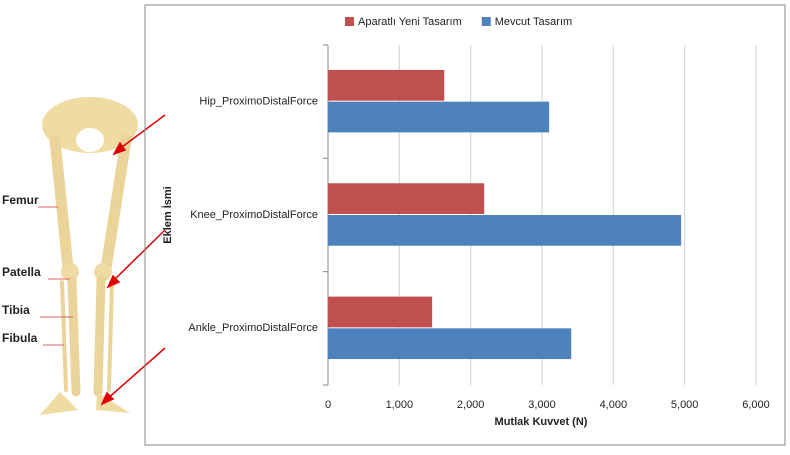 Image resolution: width=790 pixels, height=455 pixels. What do you see at coordinates (20, 338) in the screenshot?
I see `anatomy-label: Fibula` at bounding box center [20, 338].